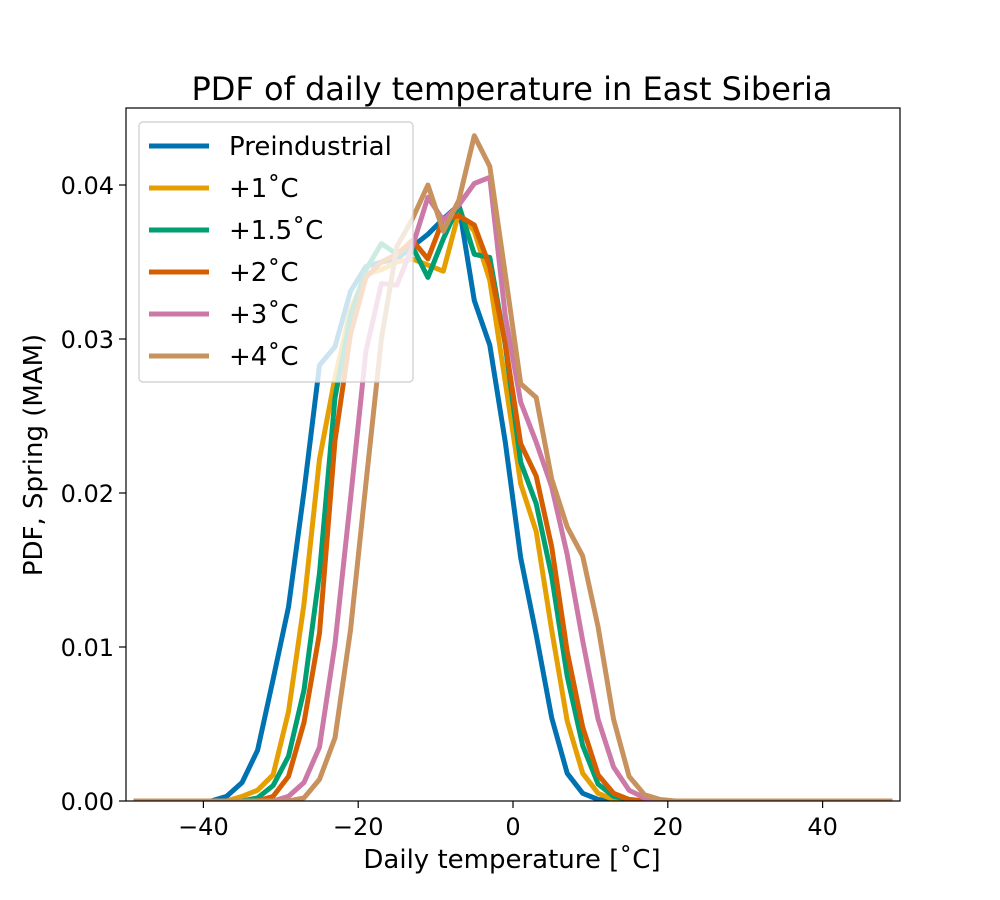 Image resolution: width=1000 pixels, height=900 pixels. Describe the element at coordinates (87, 340) in the screenshot. I see `y-tick-label: 0.03` at that location.